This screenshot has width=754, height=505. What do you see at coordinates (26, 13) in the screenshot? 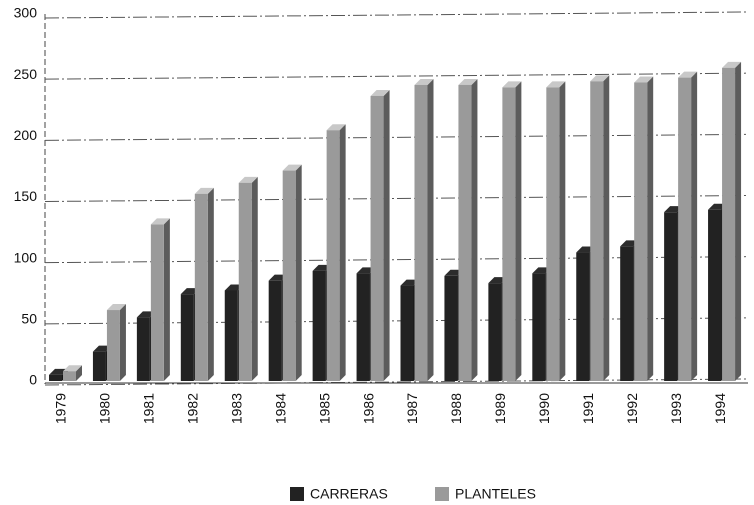
I see `y-tick-label: 300` at bounding box center [26, 13].